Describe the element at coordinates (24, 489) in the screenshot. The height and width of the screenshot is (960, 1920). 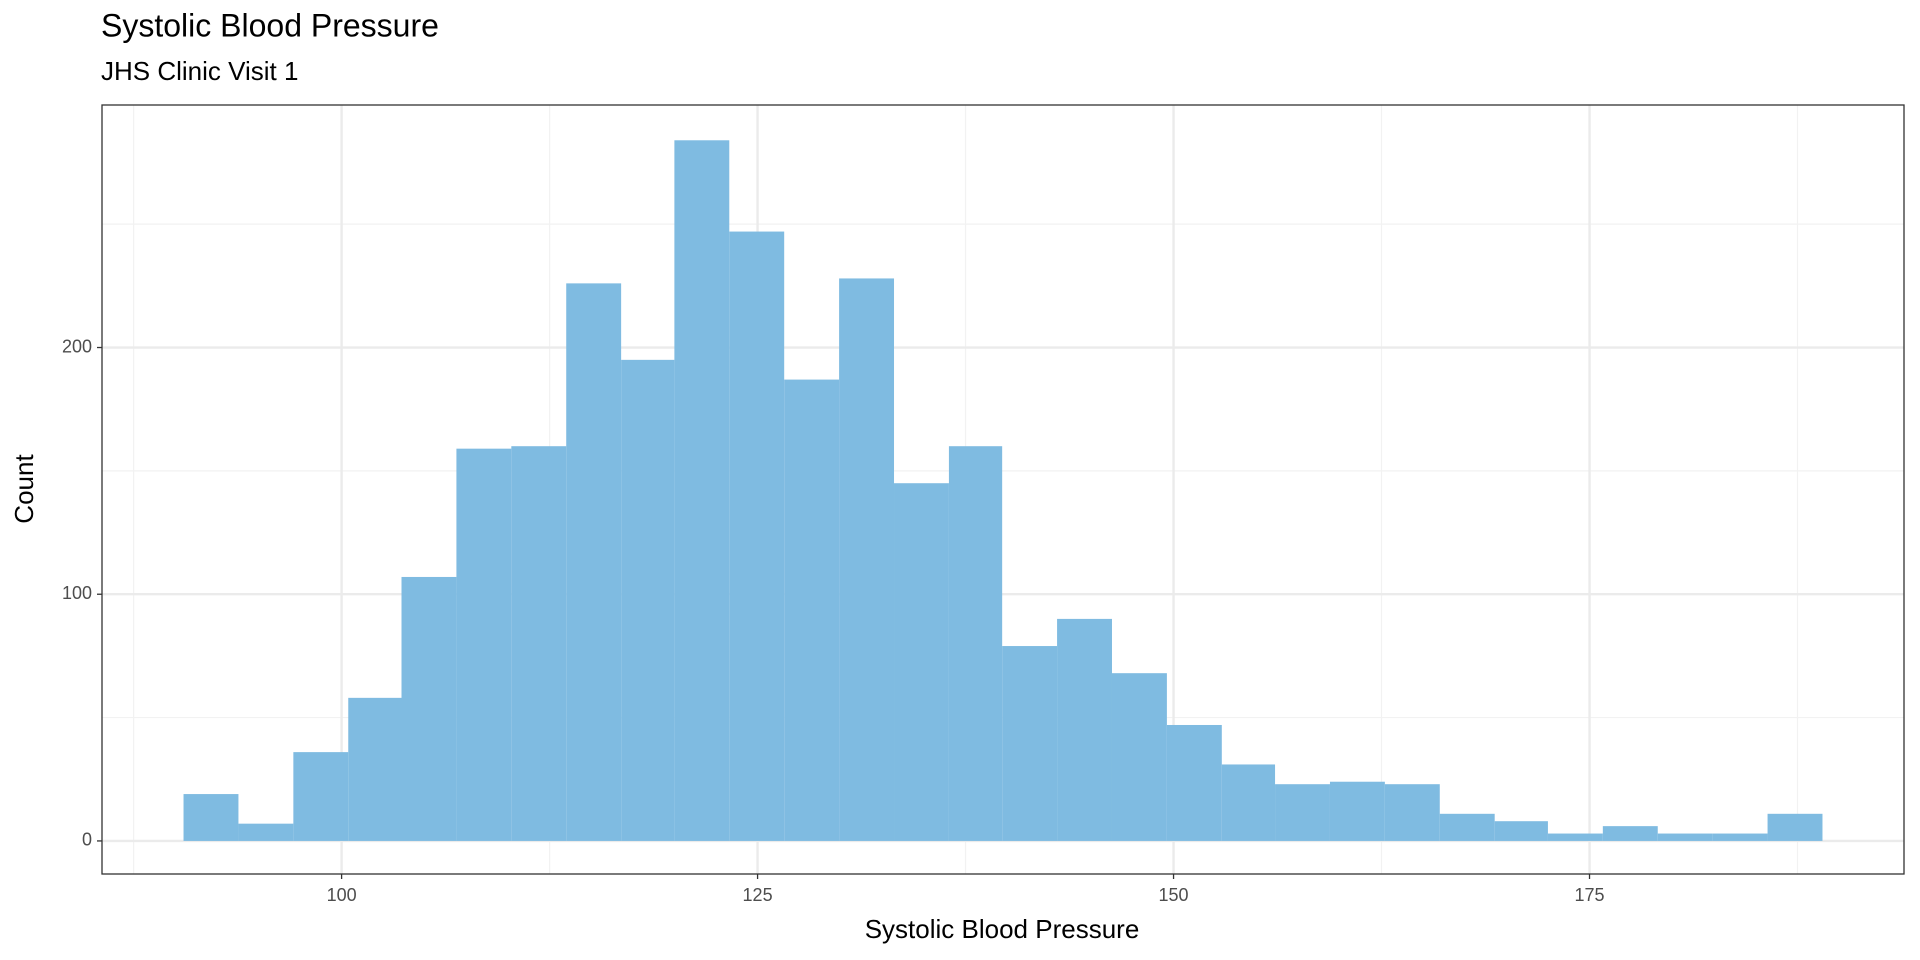
I see `y-axis-title: Count` at that location.